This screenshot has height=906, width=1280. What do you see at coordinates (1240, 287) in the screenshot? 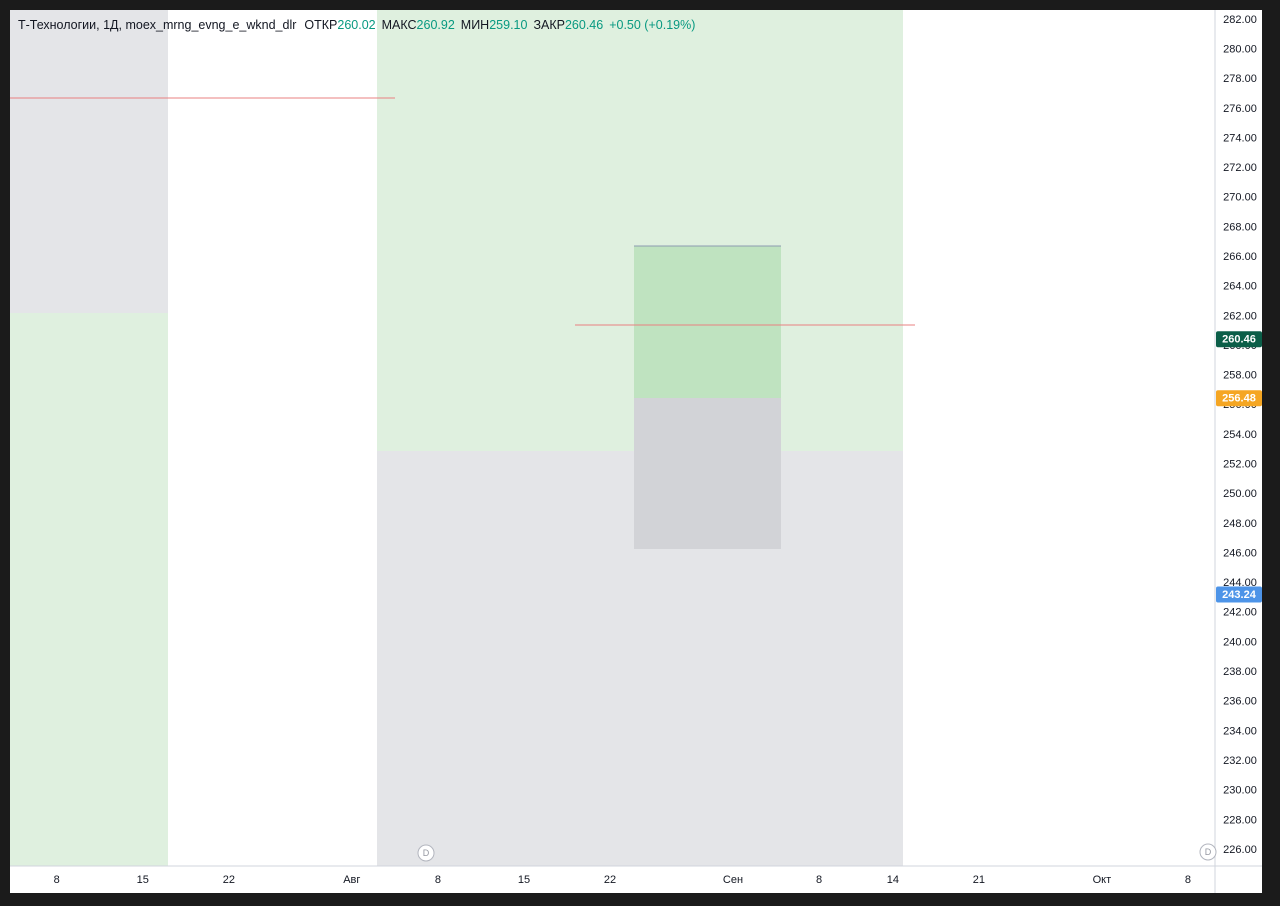
I see `y-tick-label: 264.00` at bounding box center [1240, 287].